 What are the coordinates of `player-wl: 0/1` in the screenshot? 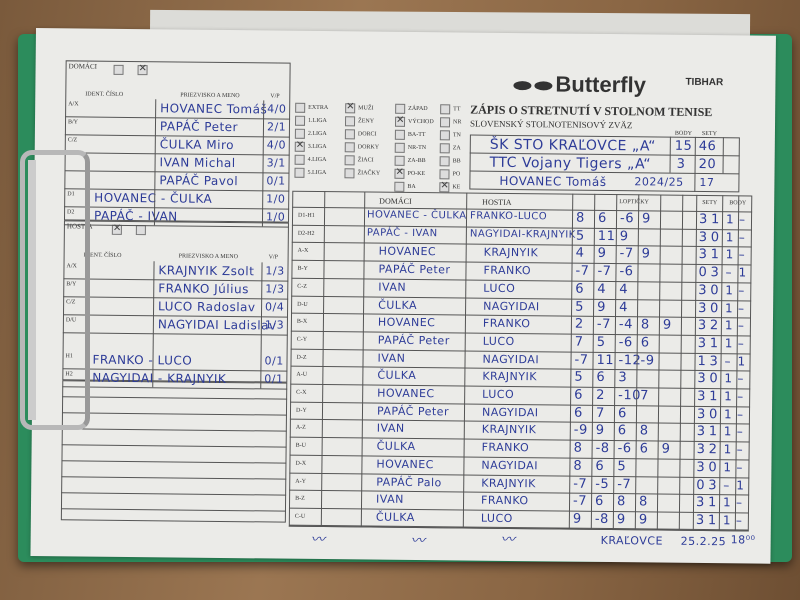 It's located at (276, 181).